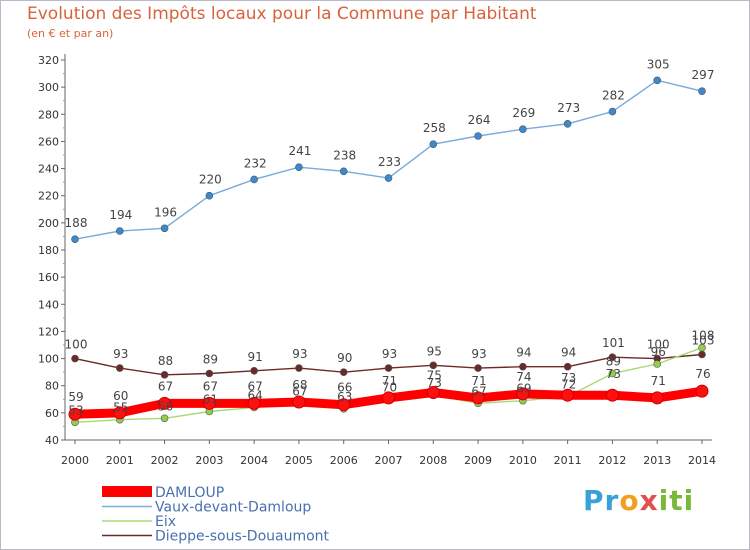 The image size is (750, 550). I want to click on y-tick-label: 200, so click(48, 223).